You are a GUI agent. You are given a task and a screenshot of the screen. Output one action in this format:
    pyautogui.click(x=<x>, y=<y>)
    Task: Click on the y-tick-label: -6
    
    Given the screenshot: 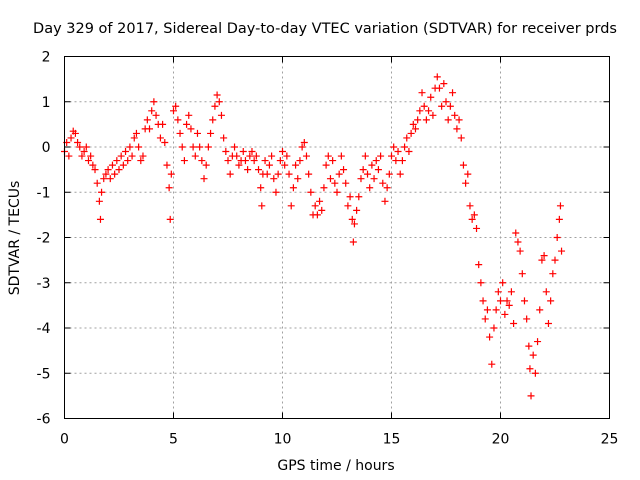 What is the action you would take?
    pyautogui.click(x=44, y=420)
    